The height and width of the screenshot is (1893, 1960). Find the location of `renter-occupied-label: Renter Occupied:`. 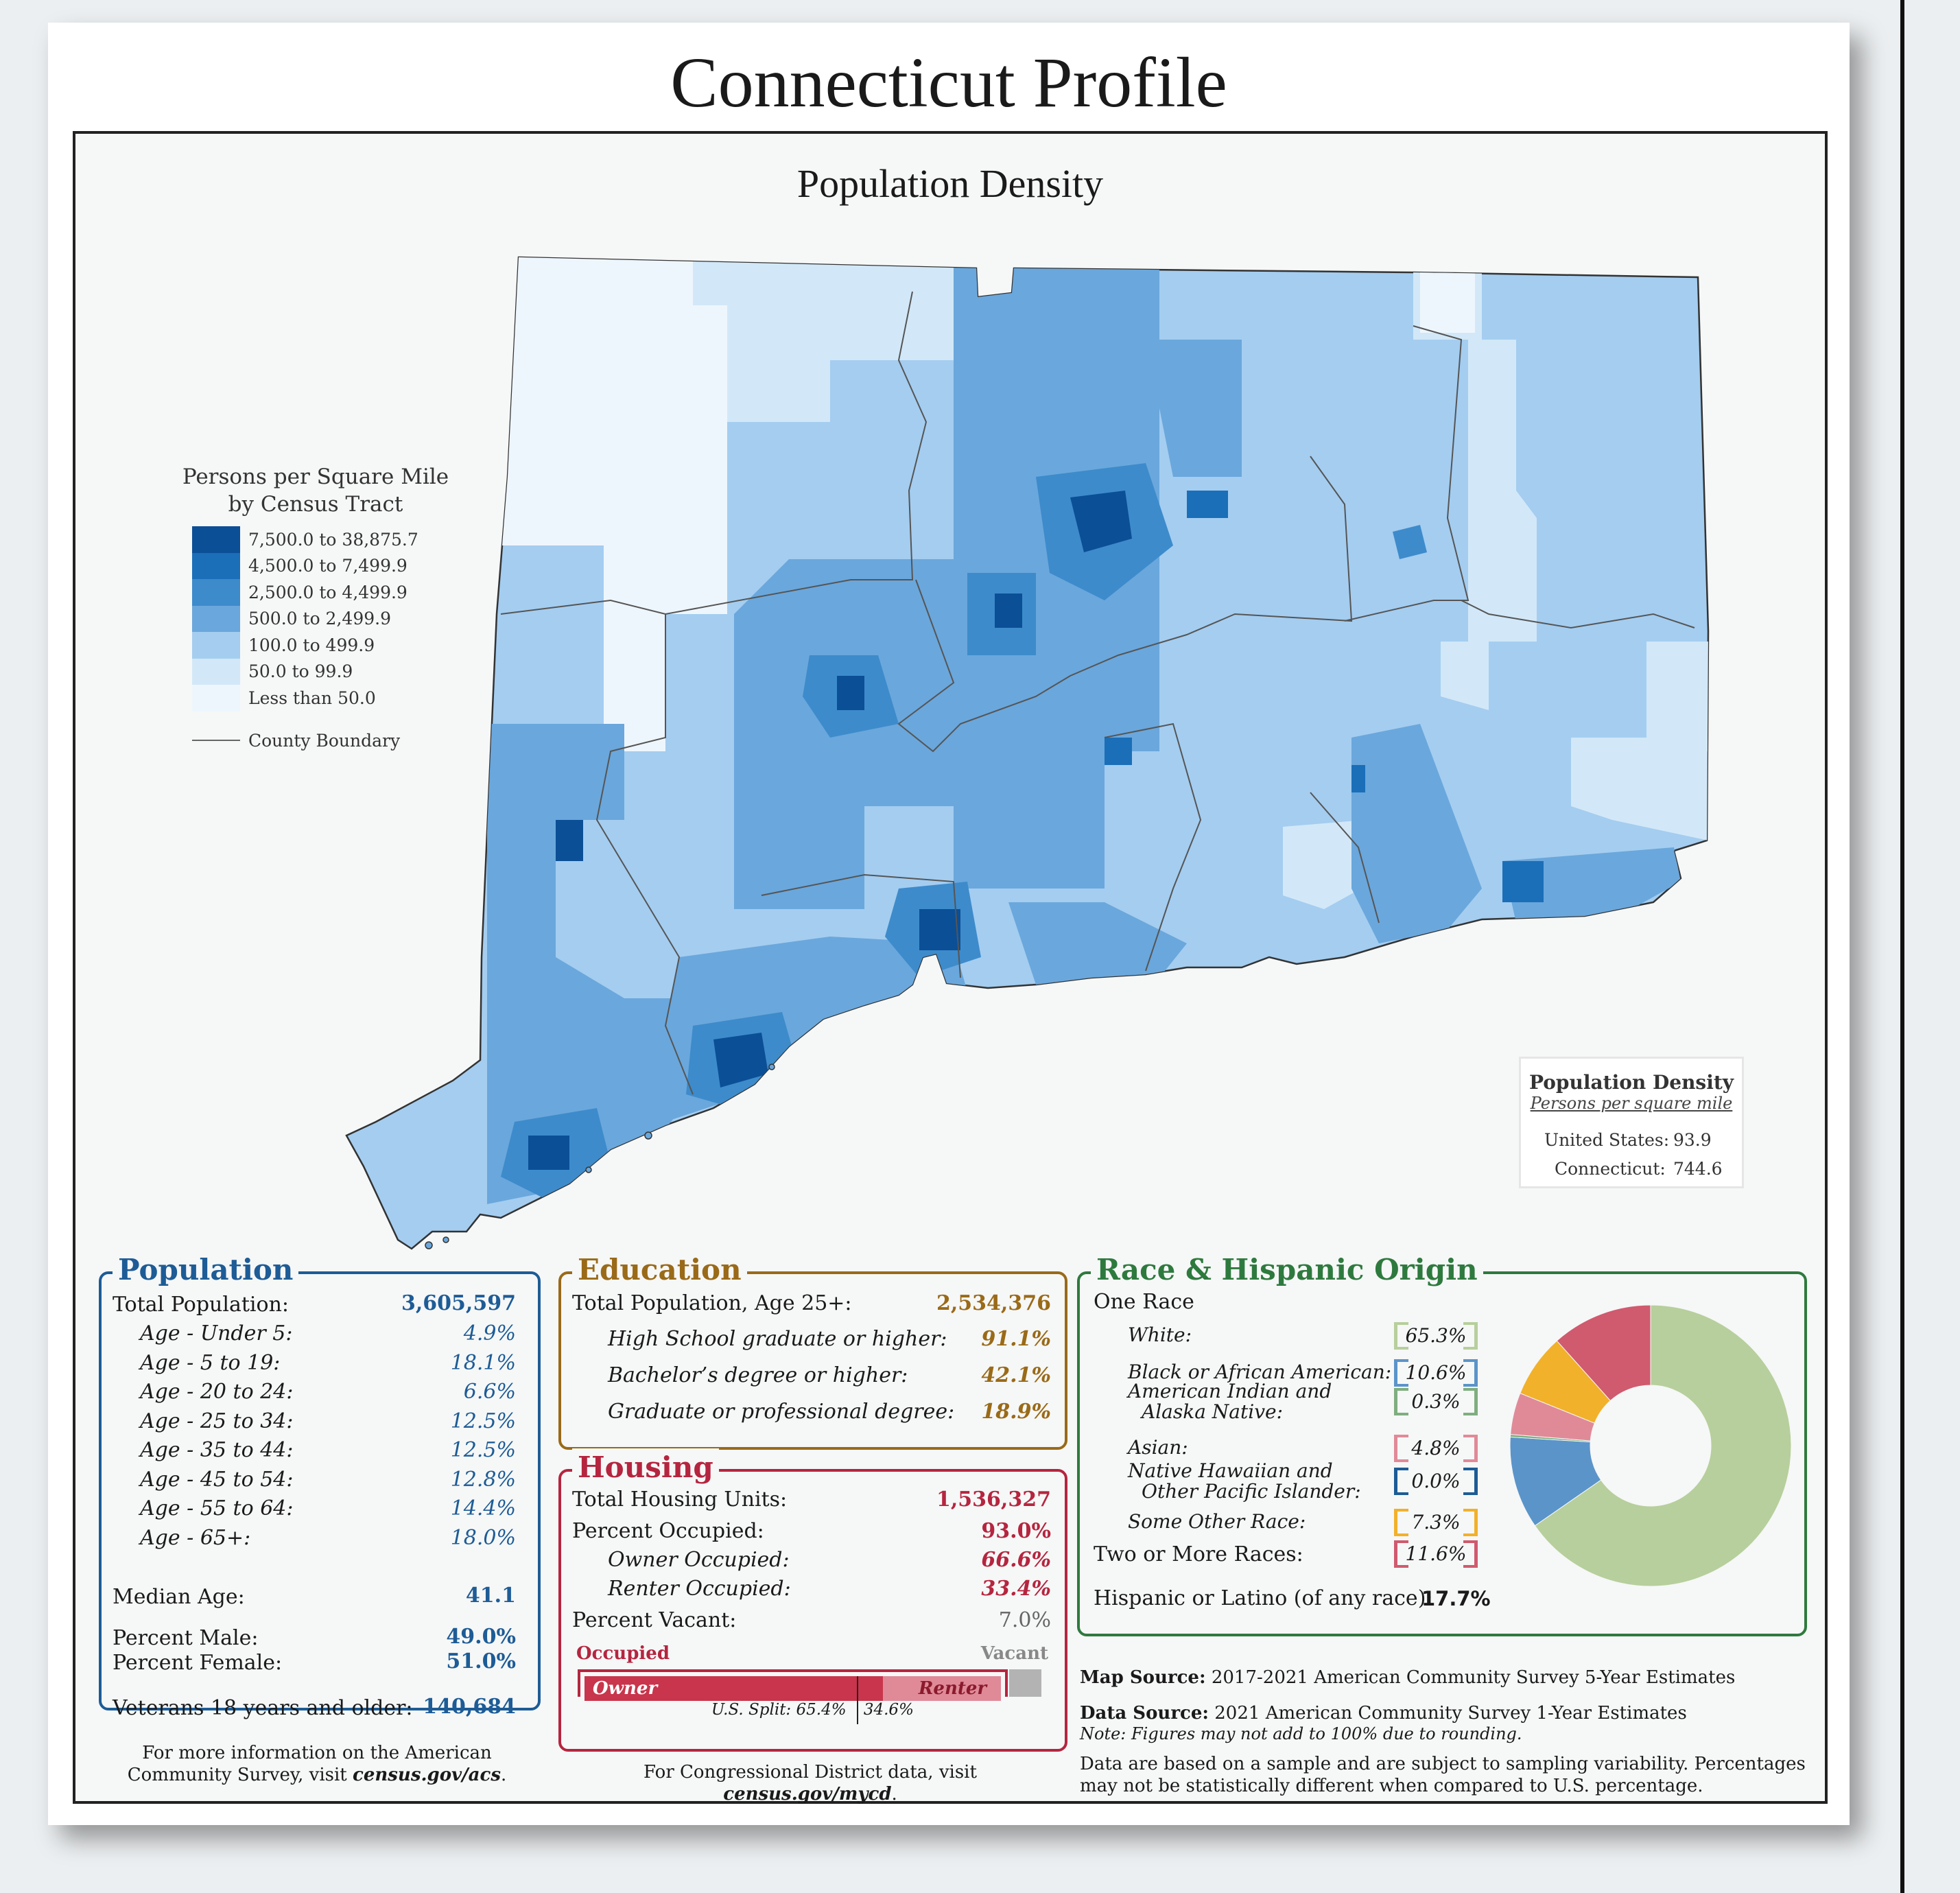

renter-occupied-label: Renter Occupied: is located at coordinates (699, 1589).